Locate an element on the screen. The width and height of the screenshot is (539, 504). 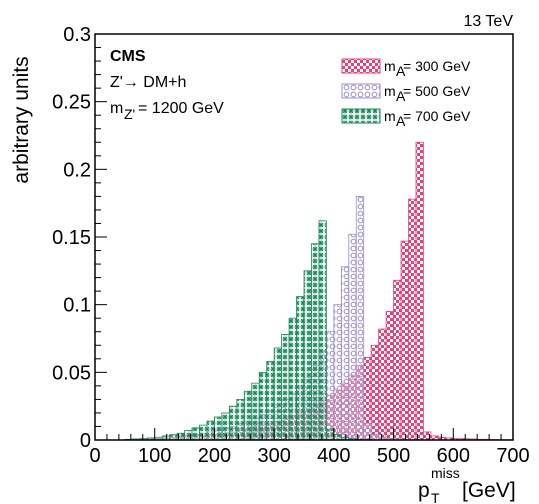
legend-label-value-300: = 300 GeV is located at coordinates (437, 66).